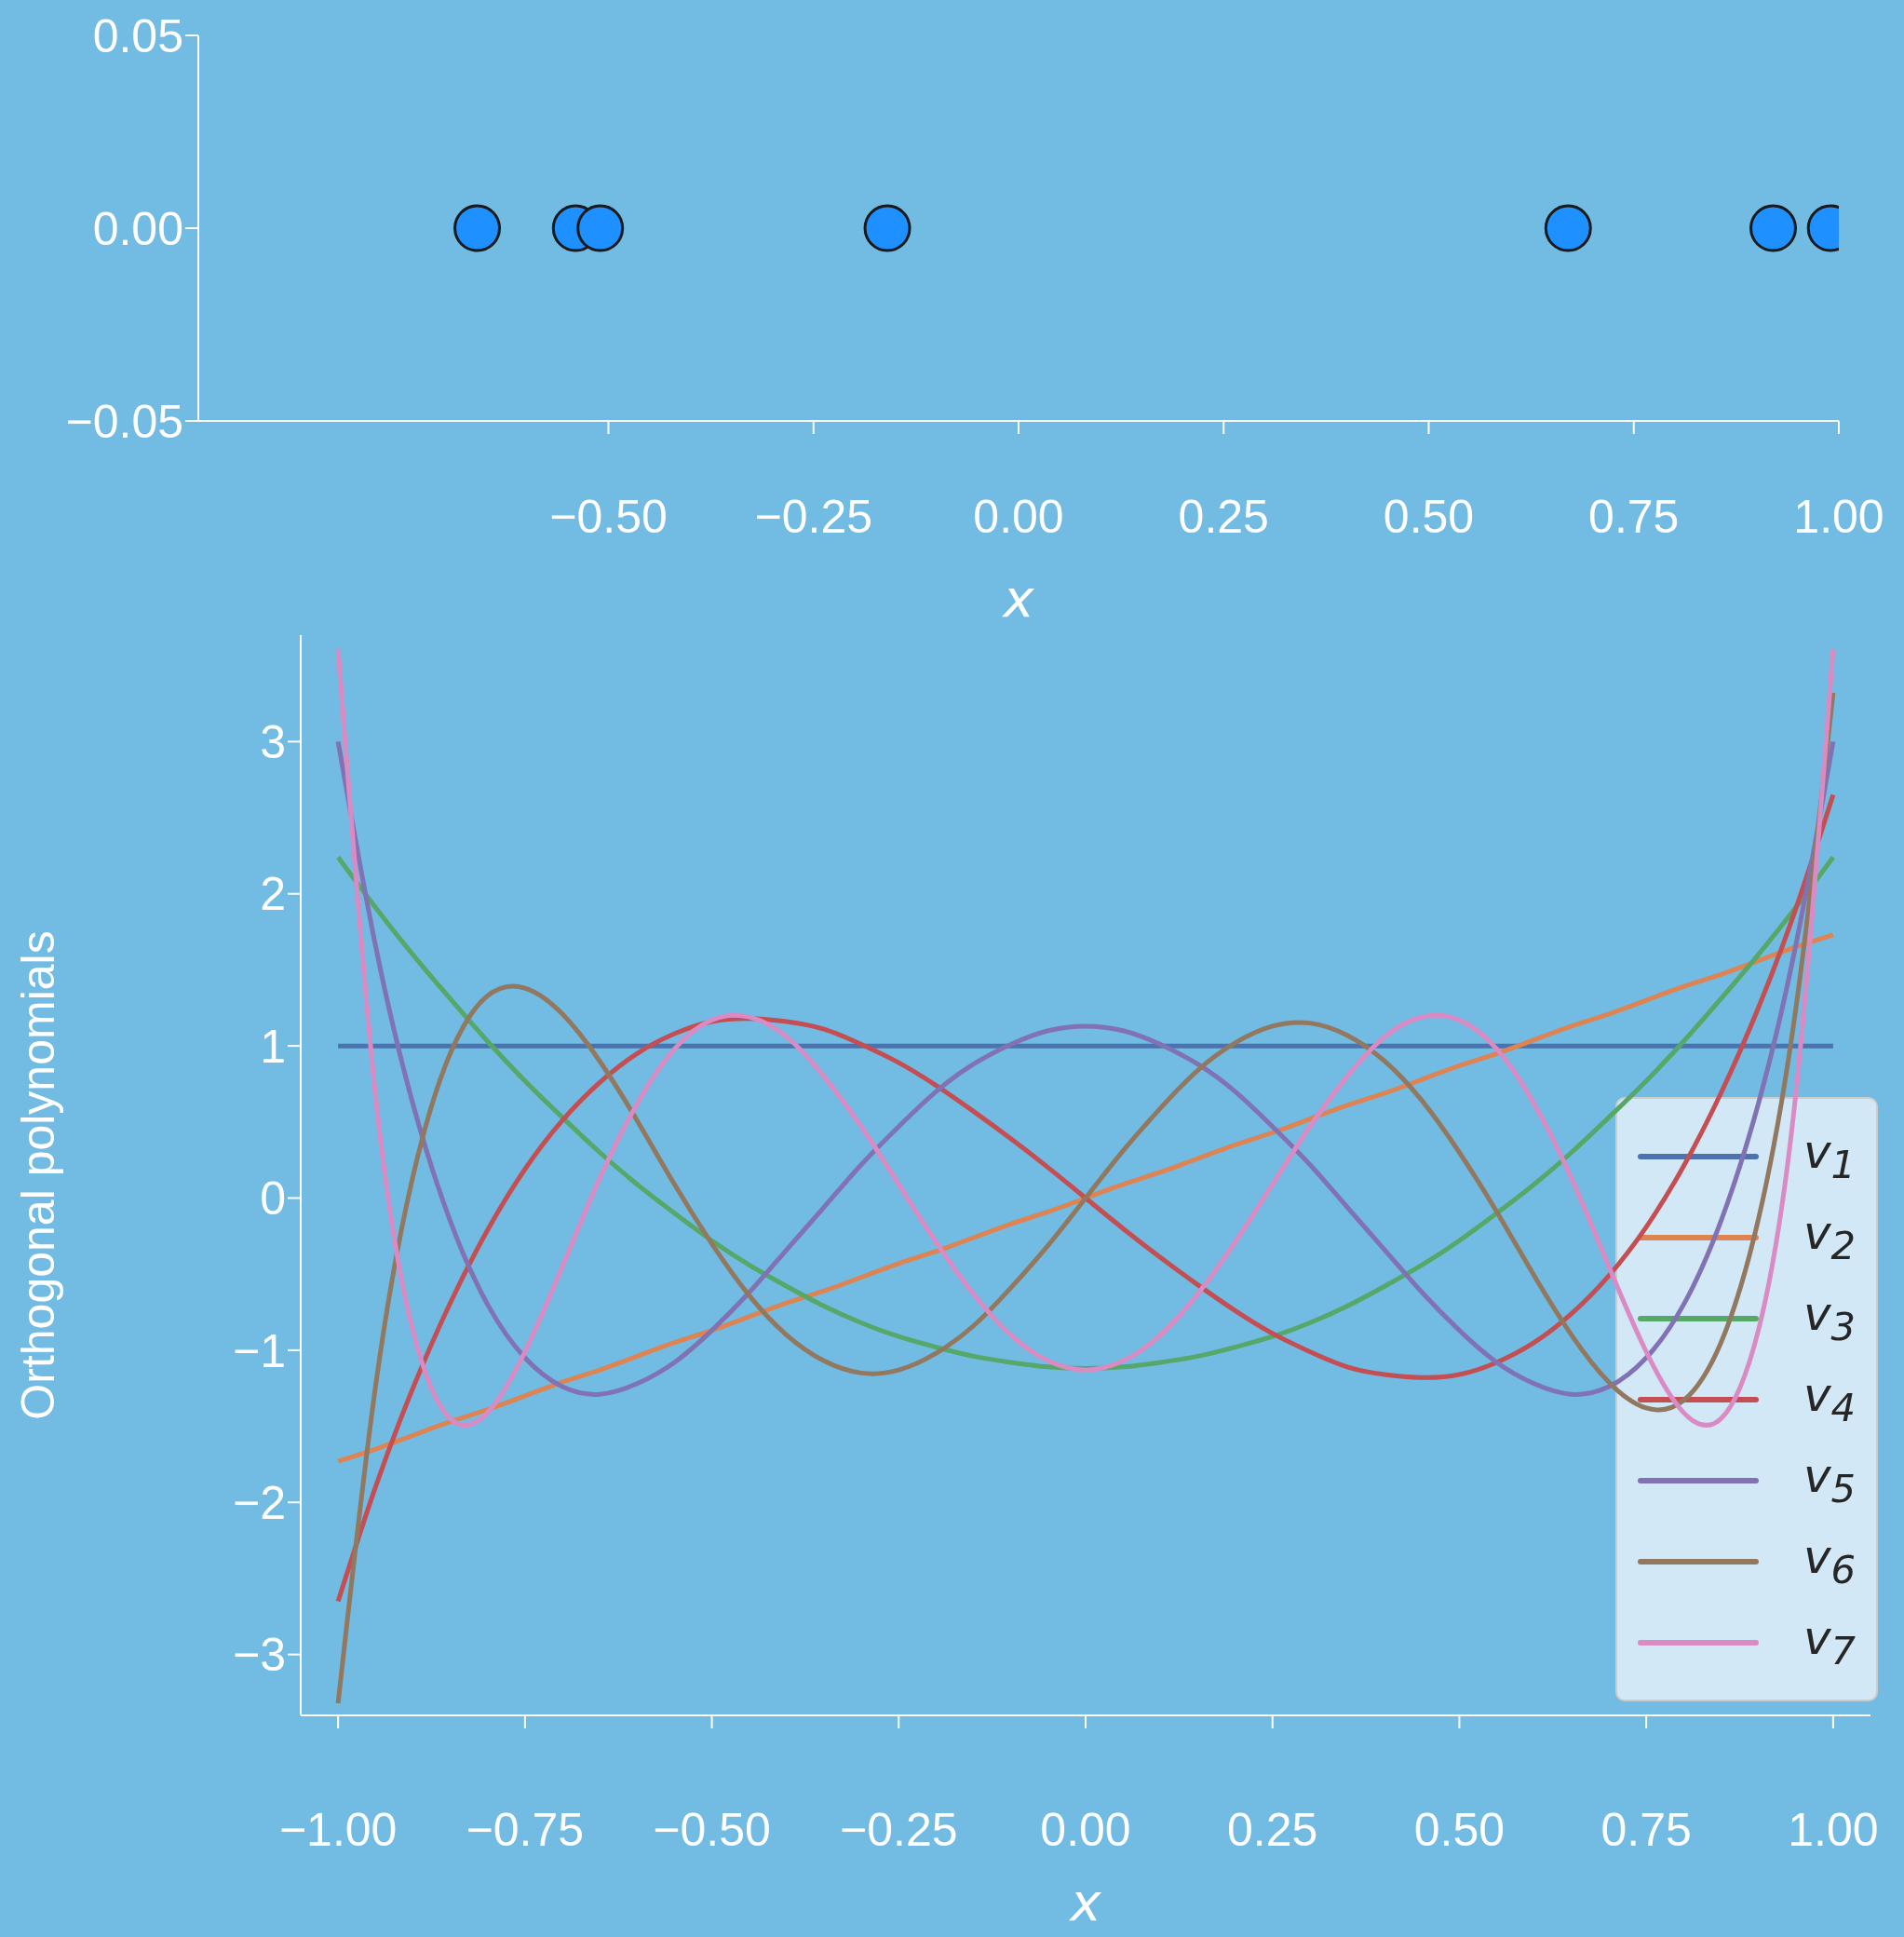  Describe the element at coordinates (259, 1503) in the screenshot. I see `y-tick-label: −2` at that location.